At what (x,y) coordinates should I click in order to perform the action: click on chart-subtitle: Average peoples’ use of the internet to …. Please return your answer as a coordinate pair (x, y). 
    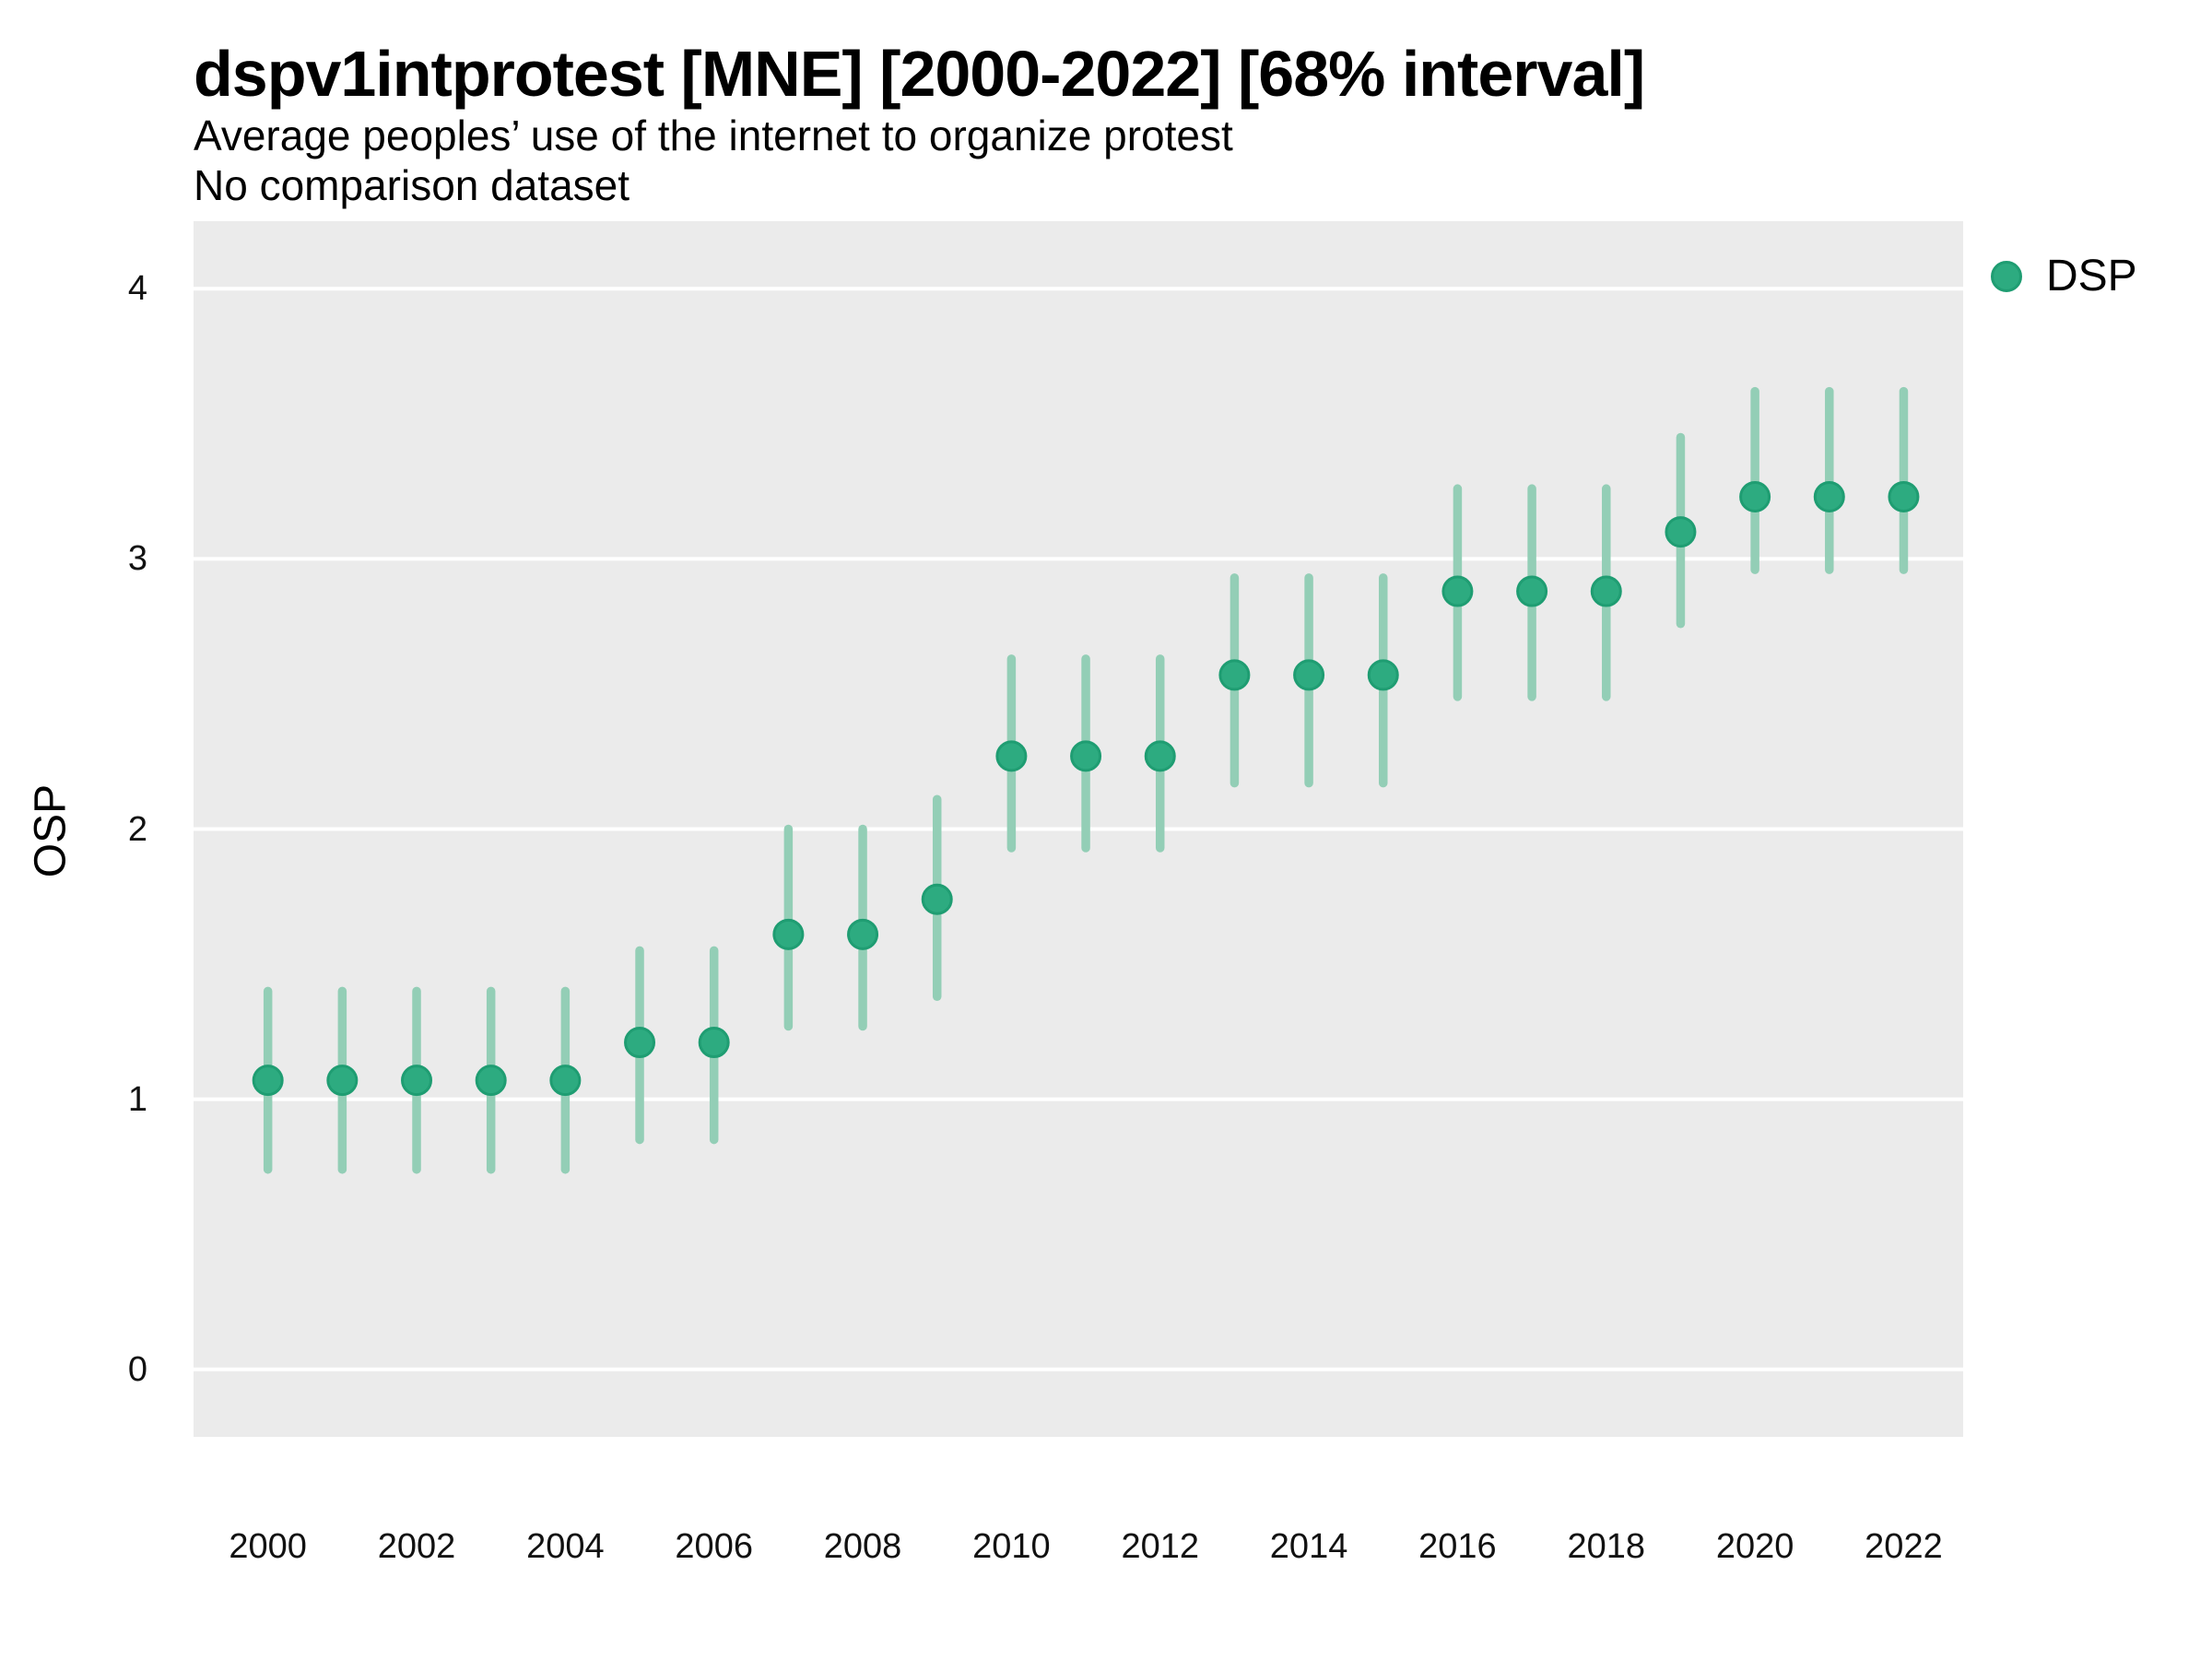
    Looking at the image, I should click on (713, 135).